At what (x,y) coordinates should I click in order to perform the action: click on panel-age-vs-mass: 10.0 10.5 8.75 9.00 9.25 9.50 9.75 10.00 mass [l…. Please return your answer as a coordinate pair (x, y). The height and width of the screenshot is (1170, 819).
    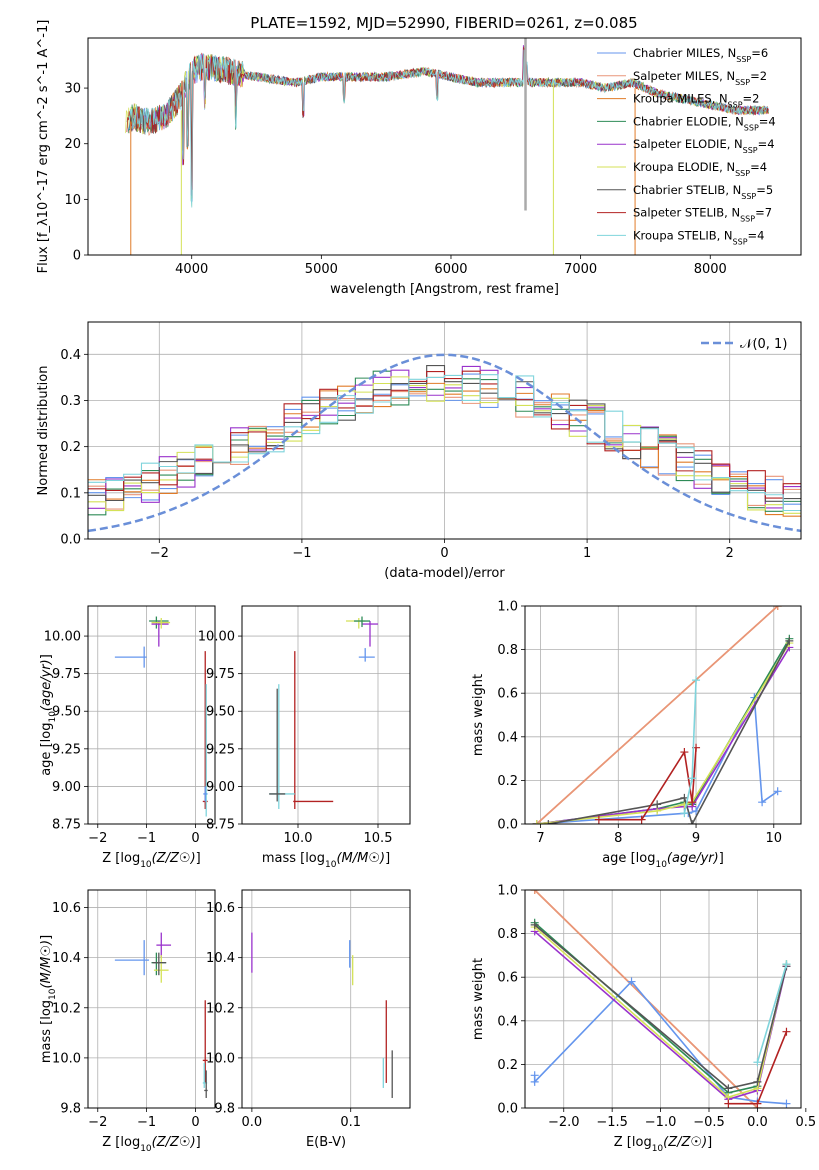
    Looking at the image, I should click on (304, 737).